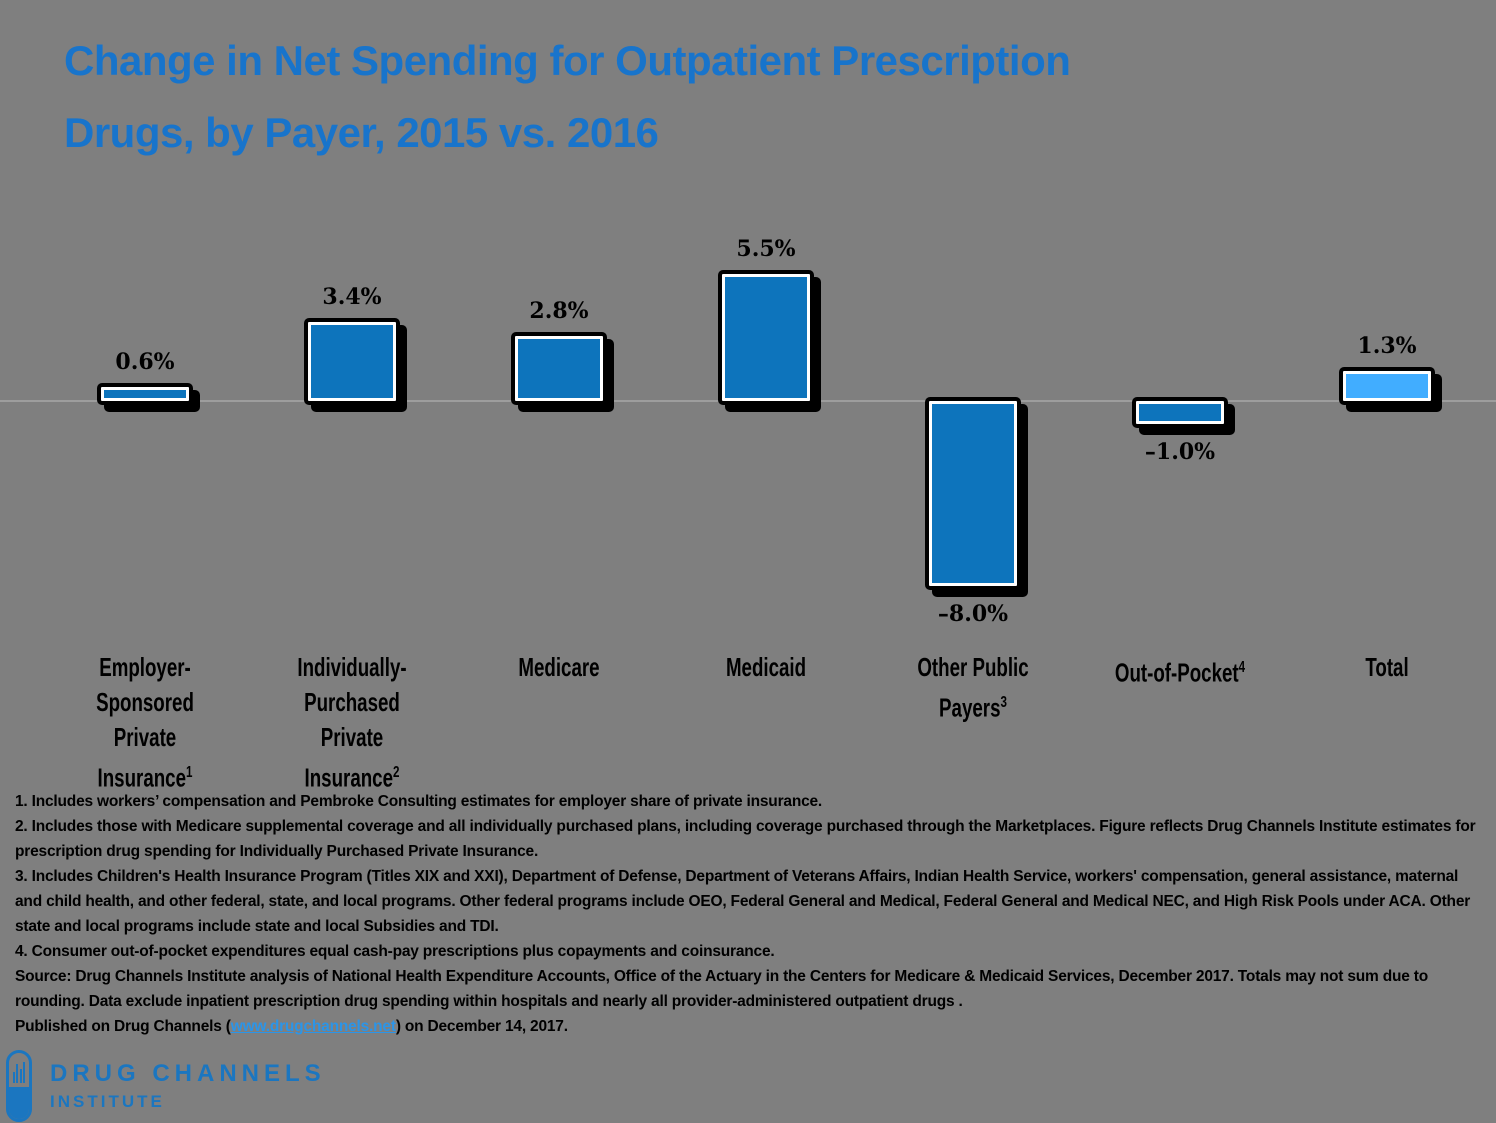 The width and height of the screenshot is (1496, 1123). What do you see at coordinates (1180, 452) in the screenshot?
I see `value-label-out-of-pocket: –1.0%` at bounding box center [1180, 452].